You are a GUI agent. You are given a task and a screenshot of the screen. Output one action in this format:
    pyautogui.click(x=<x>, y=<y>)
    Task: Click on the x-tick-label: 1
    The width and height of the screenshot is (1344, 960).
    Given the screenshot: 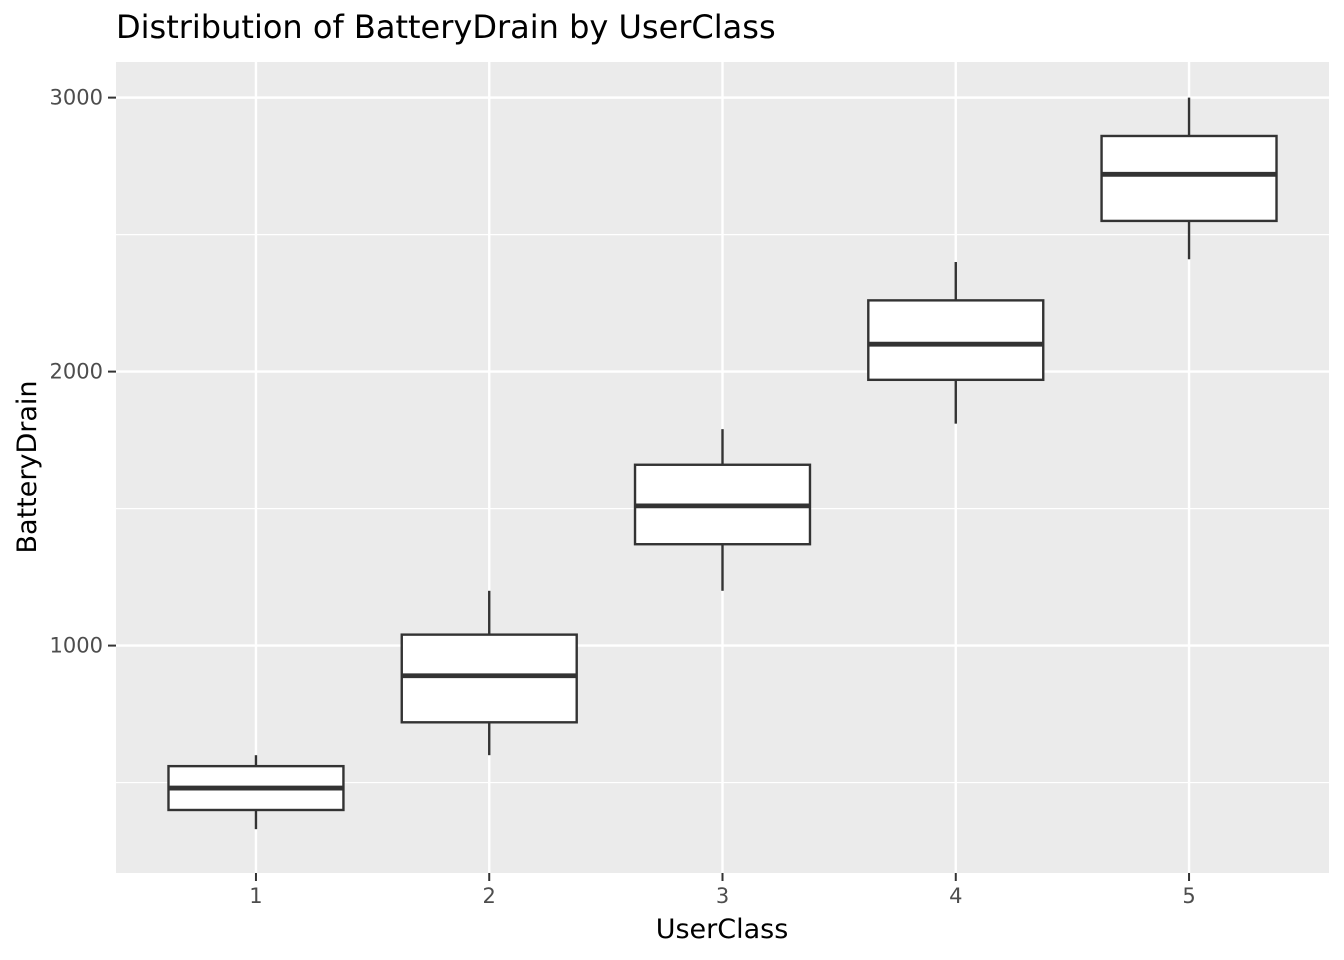 What is the action you would take?
    pyautogui.click(x=255, y=896)
    